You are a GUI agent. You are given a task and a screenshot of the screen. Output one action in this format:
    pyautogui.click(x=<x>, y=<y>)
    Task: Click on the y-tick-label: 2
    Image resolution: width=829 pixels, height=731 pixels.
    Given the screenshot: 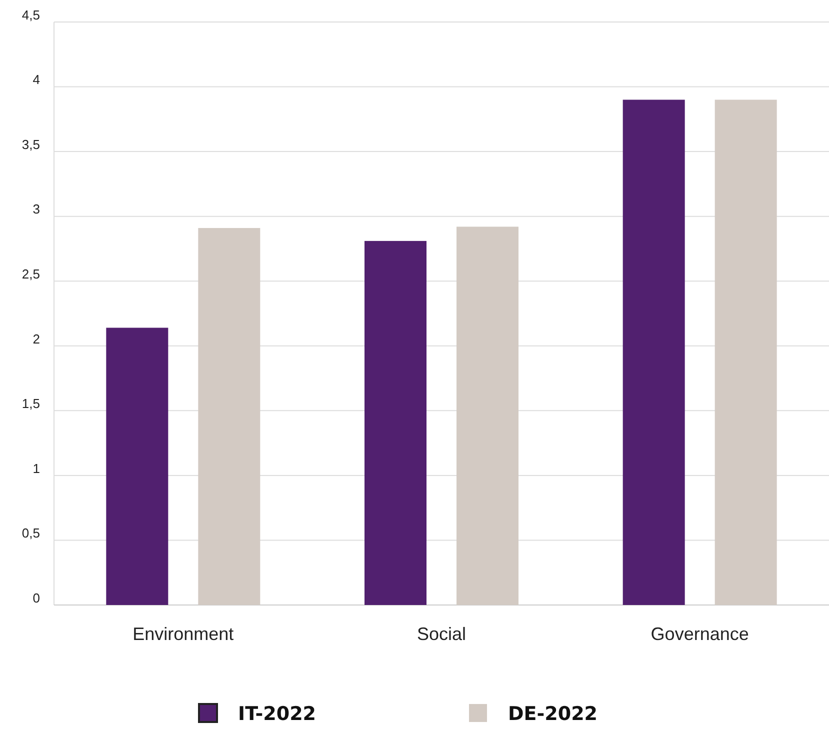 What is the action you would take?
    pyautogui.click(x=36, y=338)
    